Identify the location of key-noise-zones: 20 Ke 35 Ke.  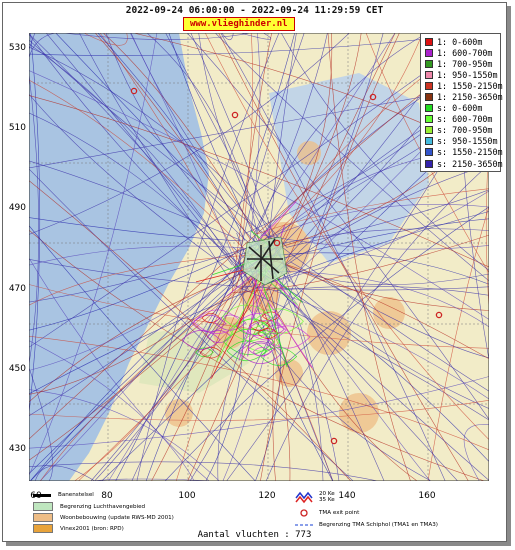
(315, 497).